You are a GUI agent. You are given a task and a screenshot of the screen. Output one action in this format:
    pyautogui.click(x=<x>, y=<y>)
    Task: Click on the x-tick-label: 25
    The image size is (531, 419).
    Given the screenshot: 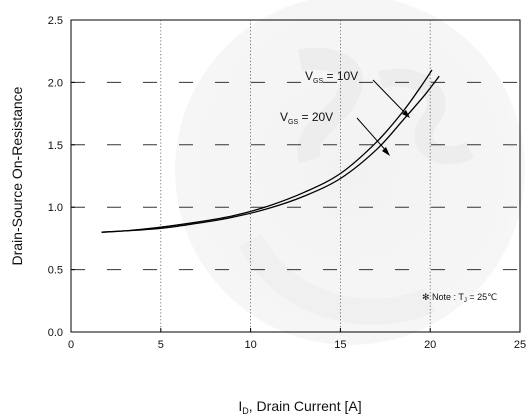 What is the action you would take?
    pyautogui.click(x=520, y=345)
    